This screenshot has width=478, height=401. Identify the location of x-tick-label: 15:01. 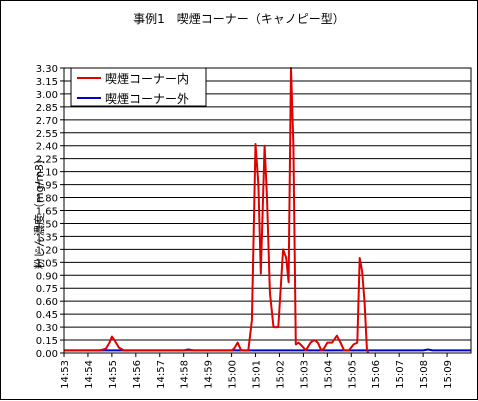
(257, 374).